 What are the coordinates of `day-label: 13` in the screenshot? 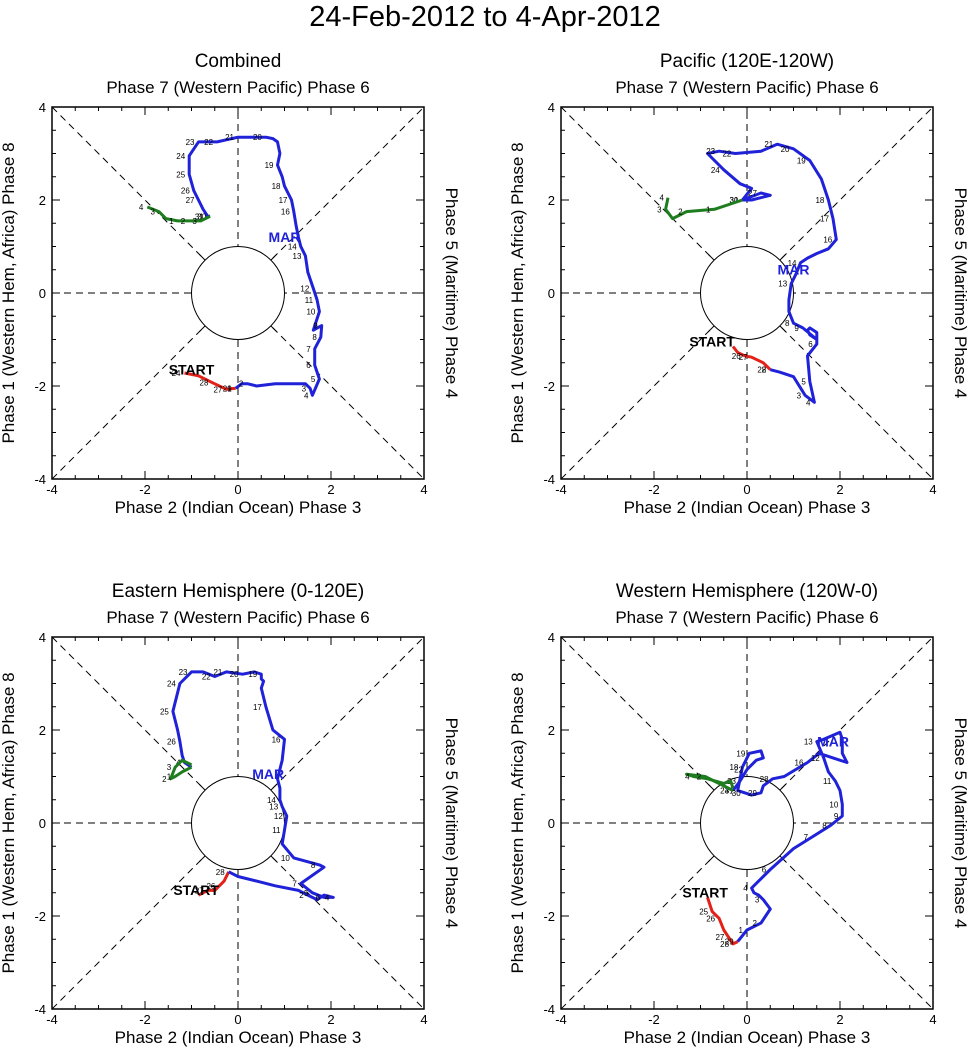 It's located at (273, 807).